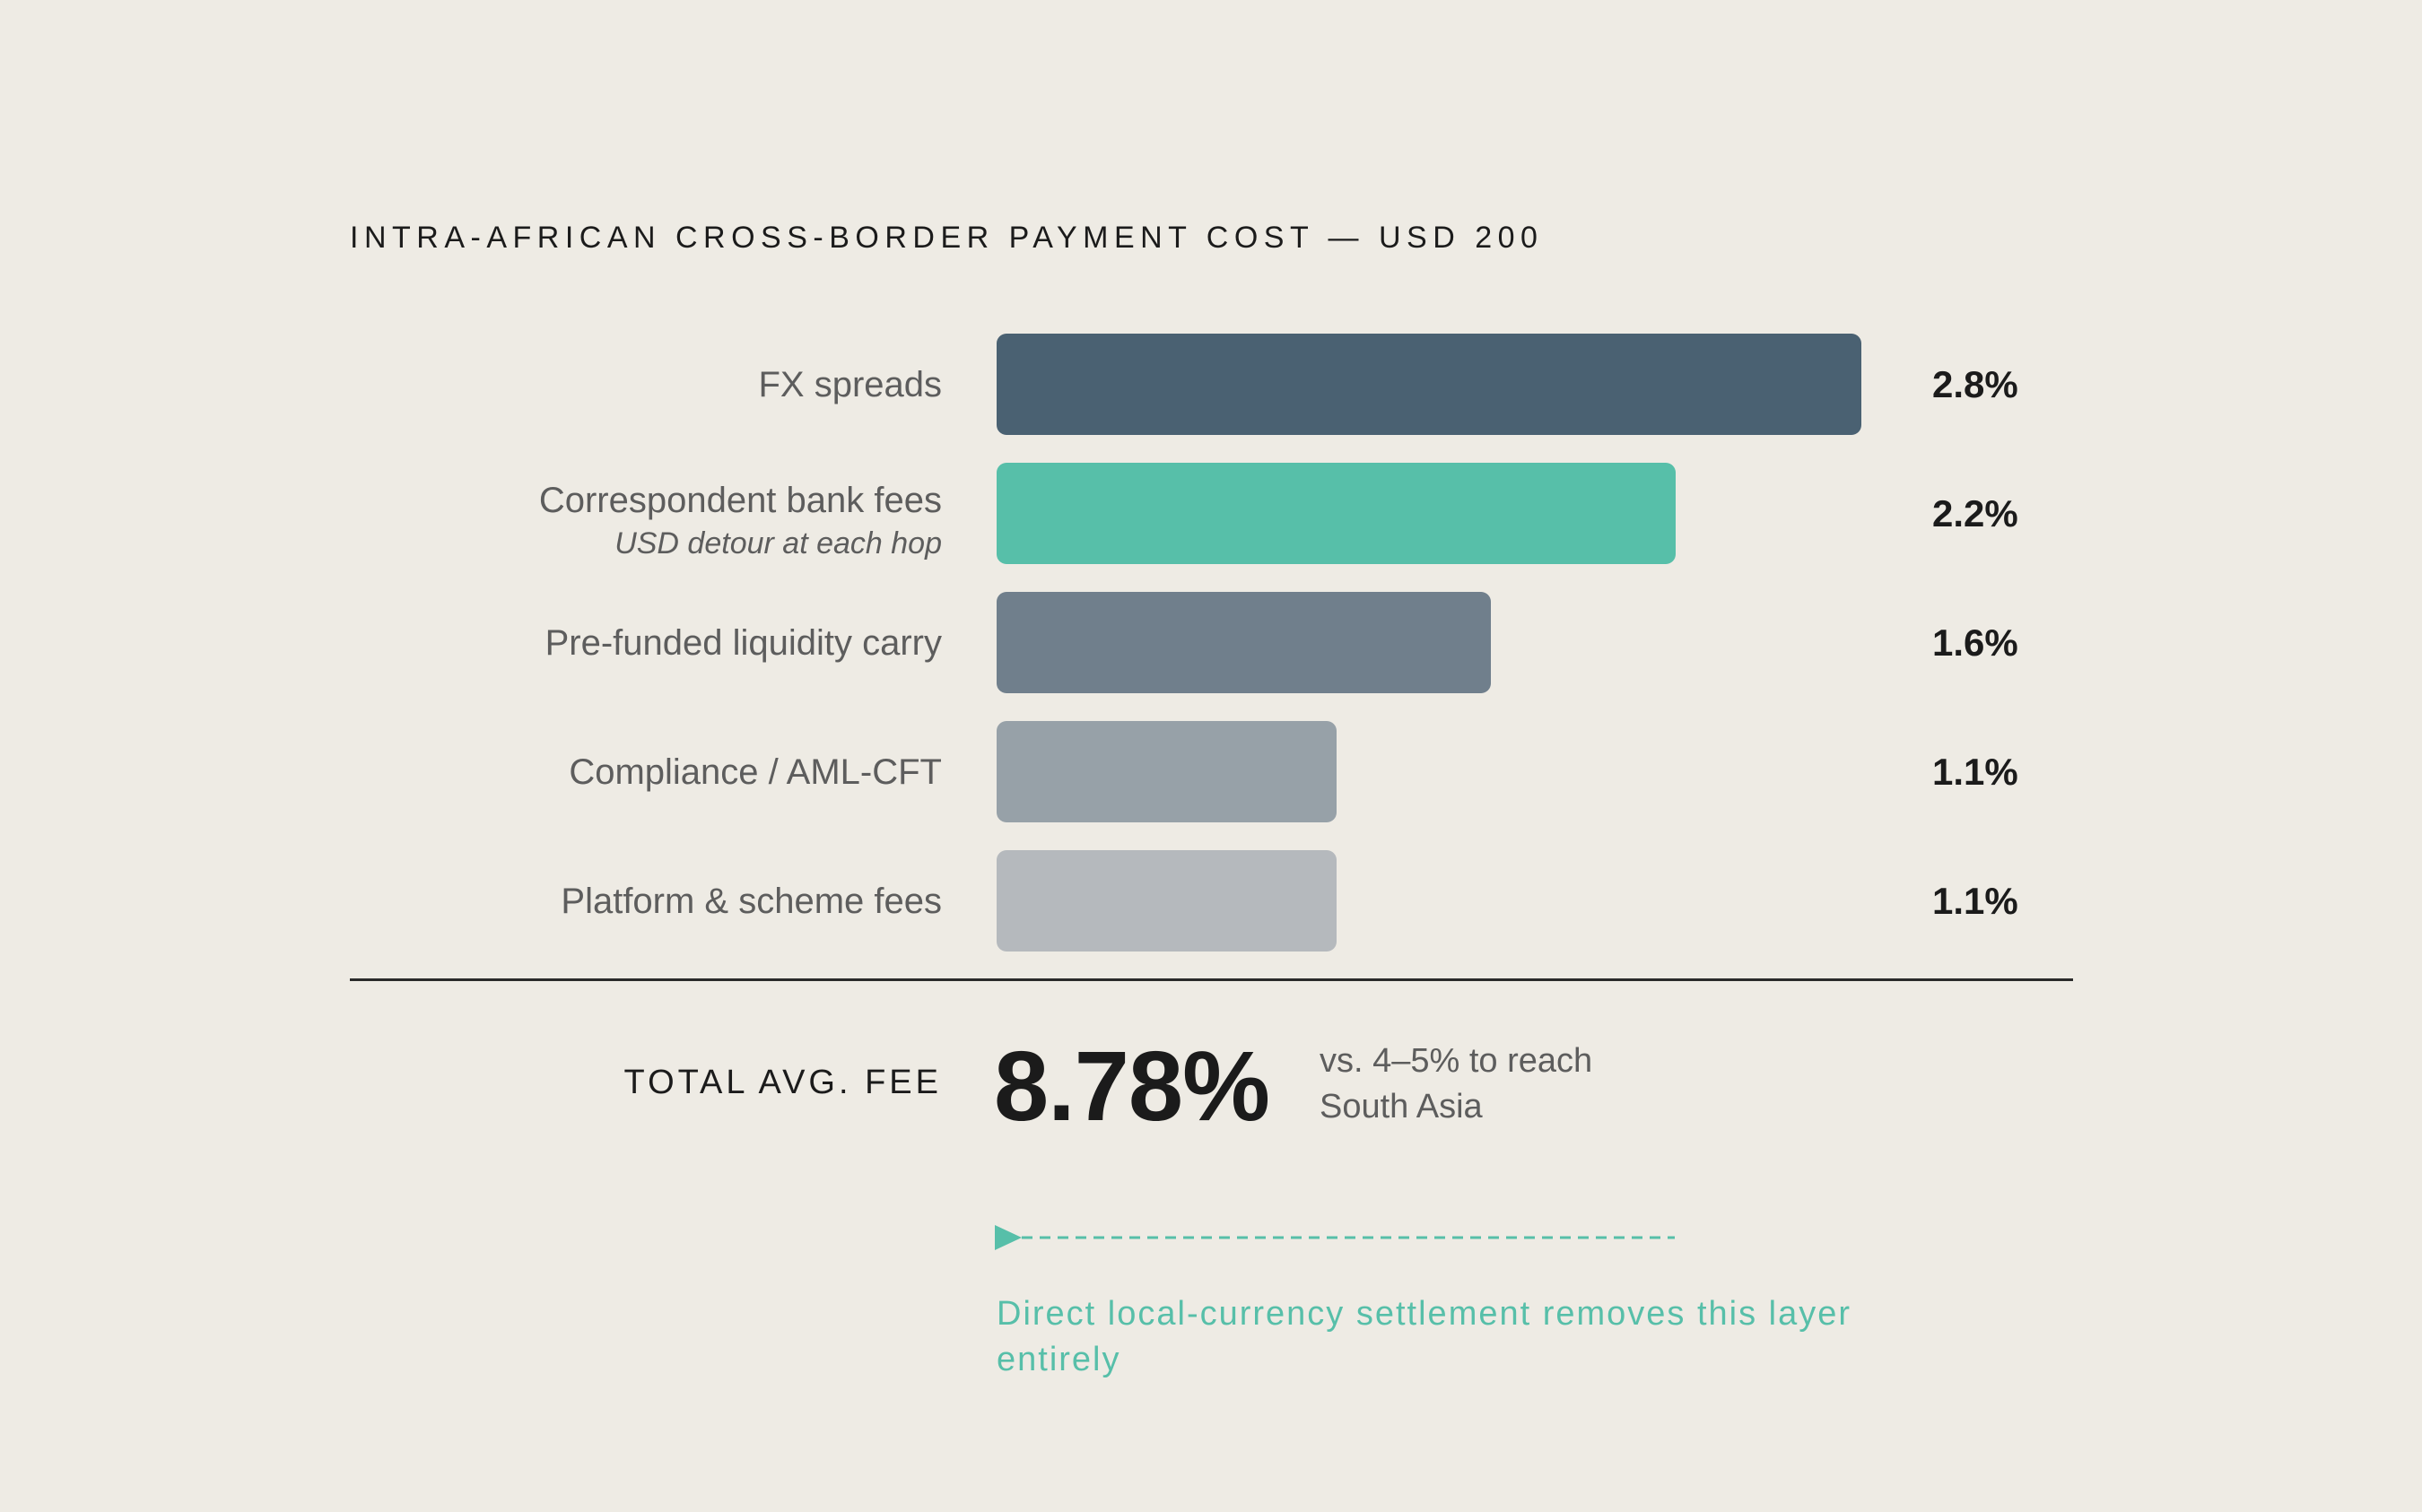 This screenshot has width=2422, height=1512. I want to click on category-name: Platform & scheme fees, so click(751, 901).